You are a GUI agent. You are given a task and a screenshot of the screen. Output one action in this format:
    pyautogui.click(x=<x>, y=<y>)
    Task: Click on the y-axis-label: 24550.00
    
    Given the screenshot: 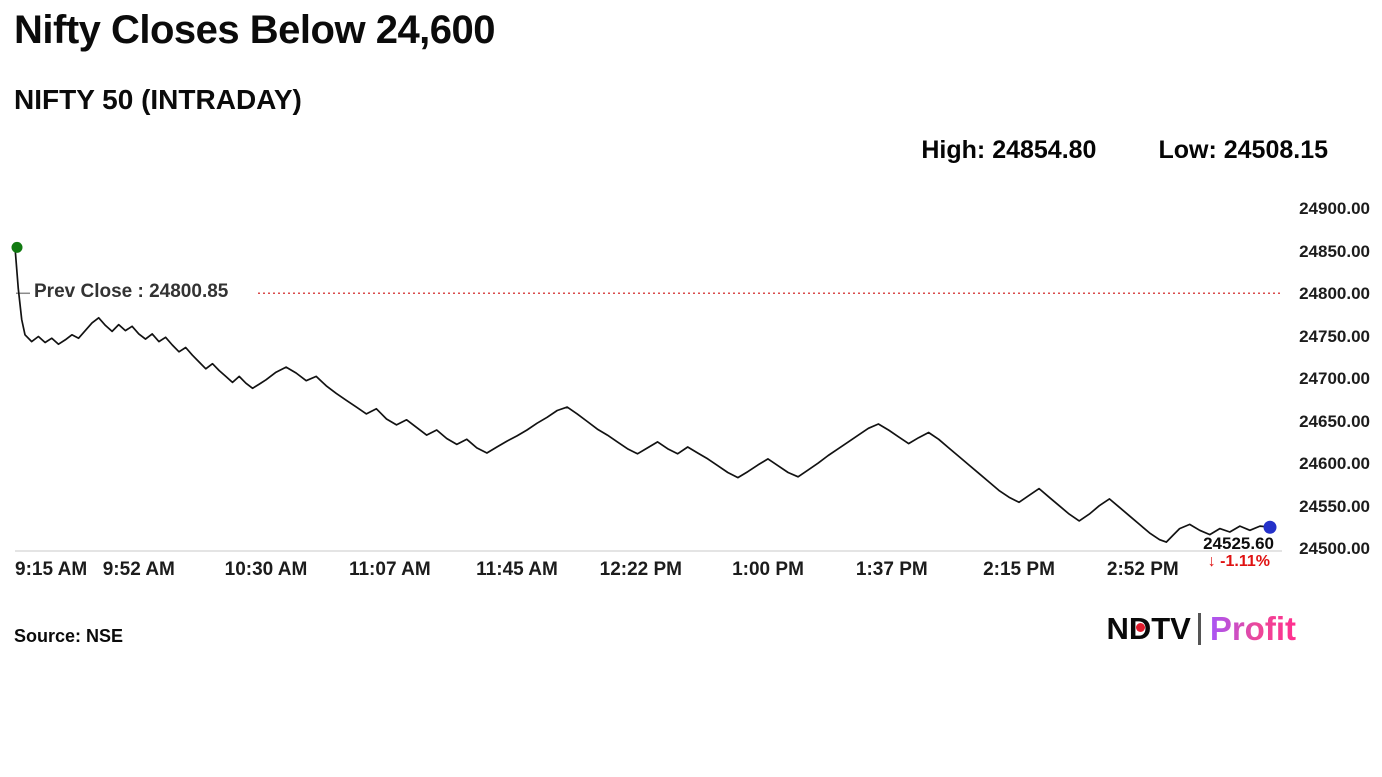 What is the action you would take?
    pyautogui.click(x=1334, y=506)
    